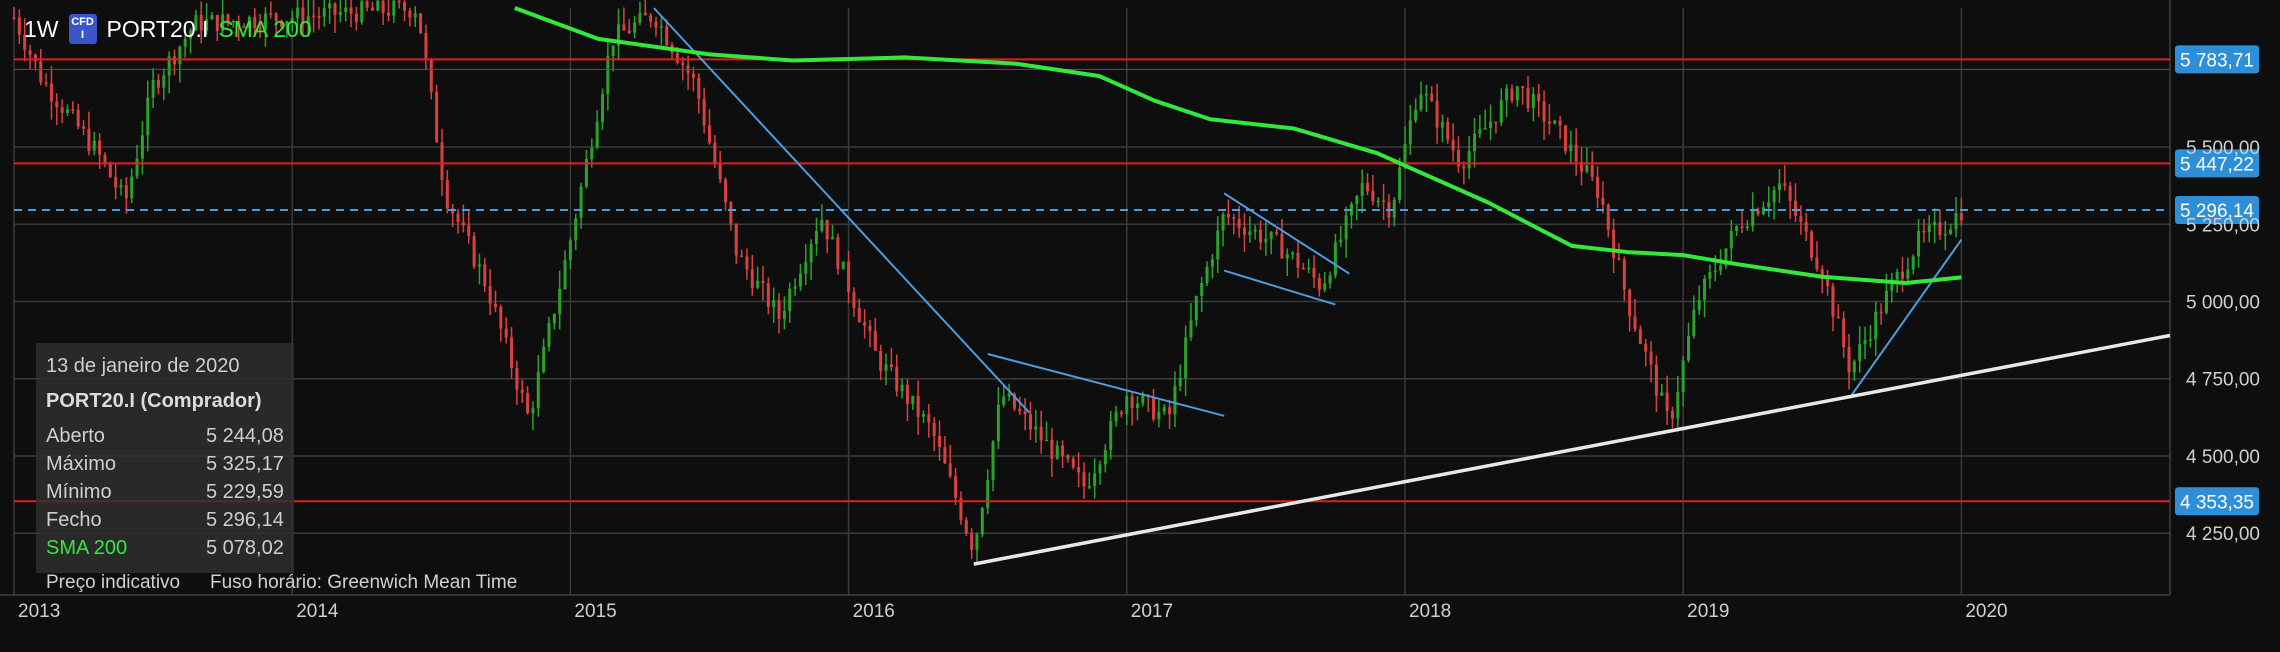 The height and width of the screenshot is (652, 2280). Describe the element at coordinates (41, 28) in the screenshot. I see `interval-label: 1W` at that location.